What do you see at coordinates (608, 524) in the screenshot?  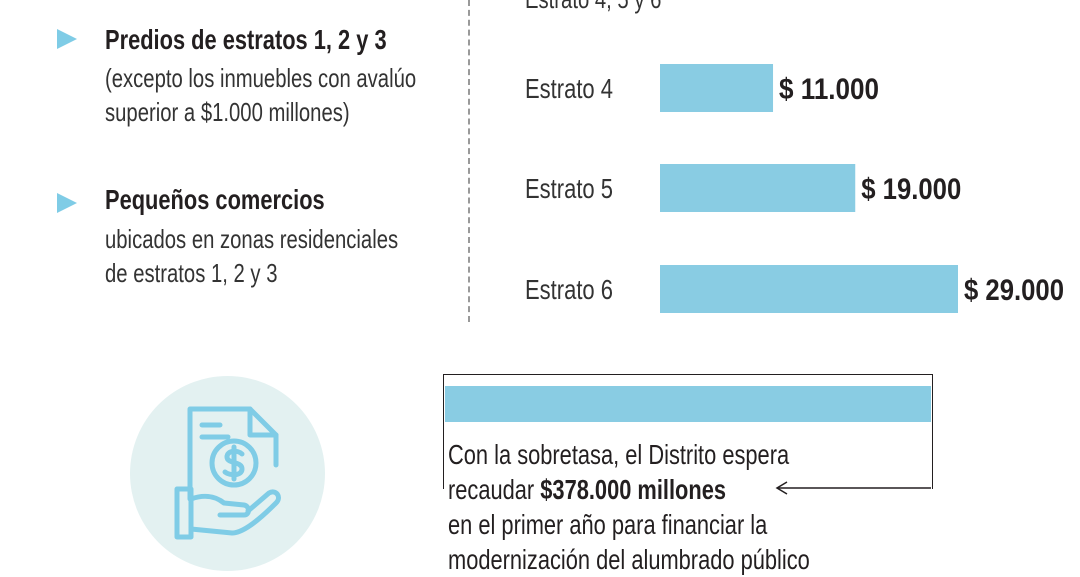 I see `callout-line-3: en el primer año para financiar la` at bounding box center [608, 524].